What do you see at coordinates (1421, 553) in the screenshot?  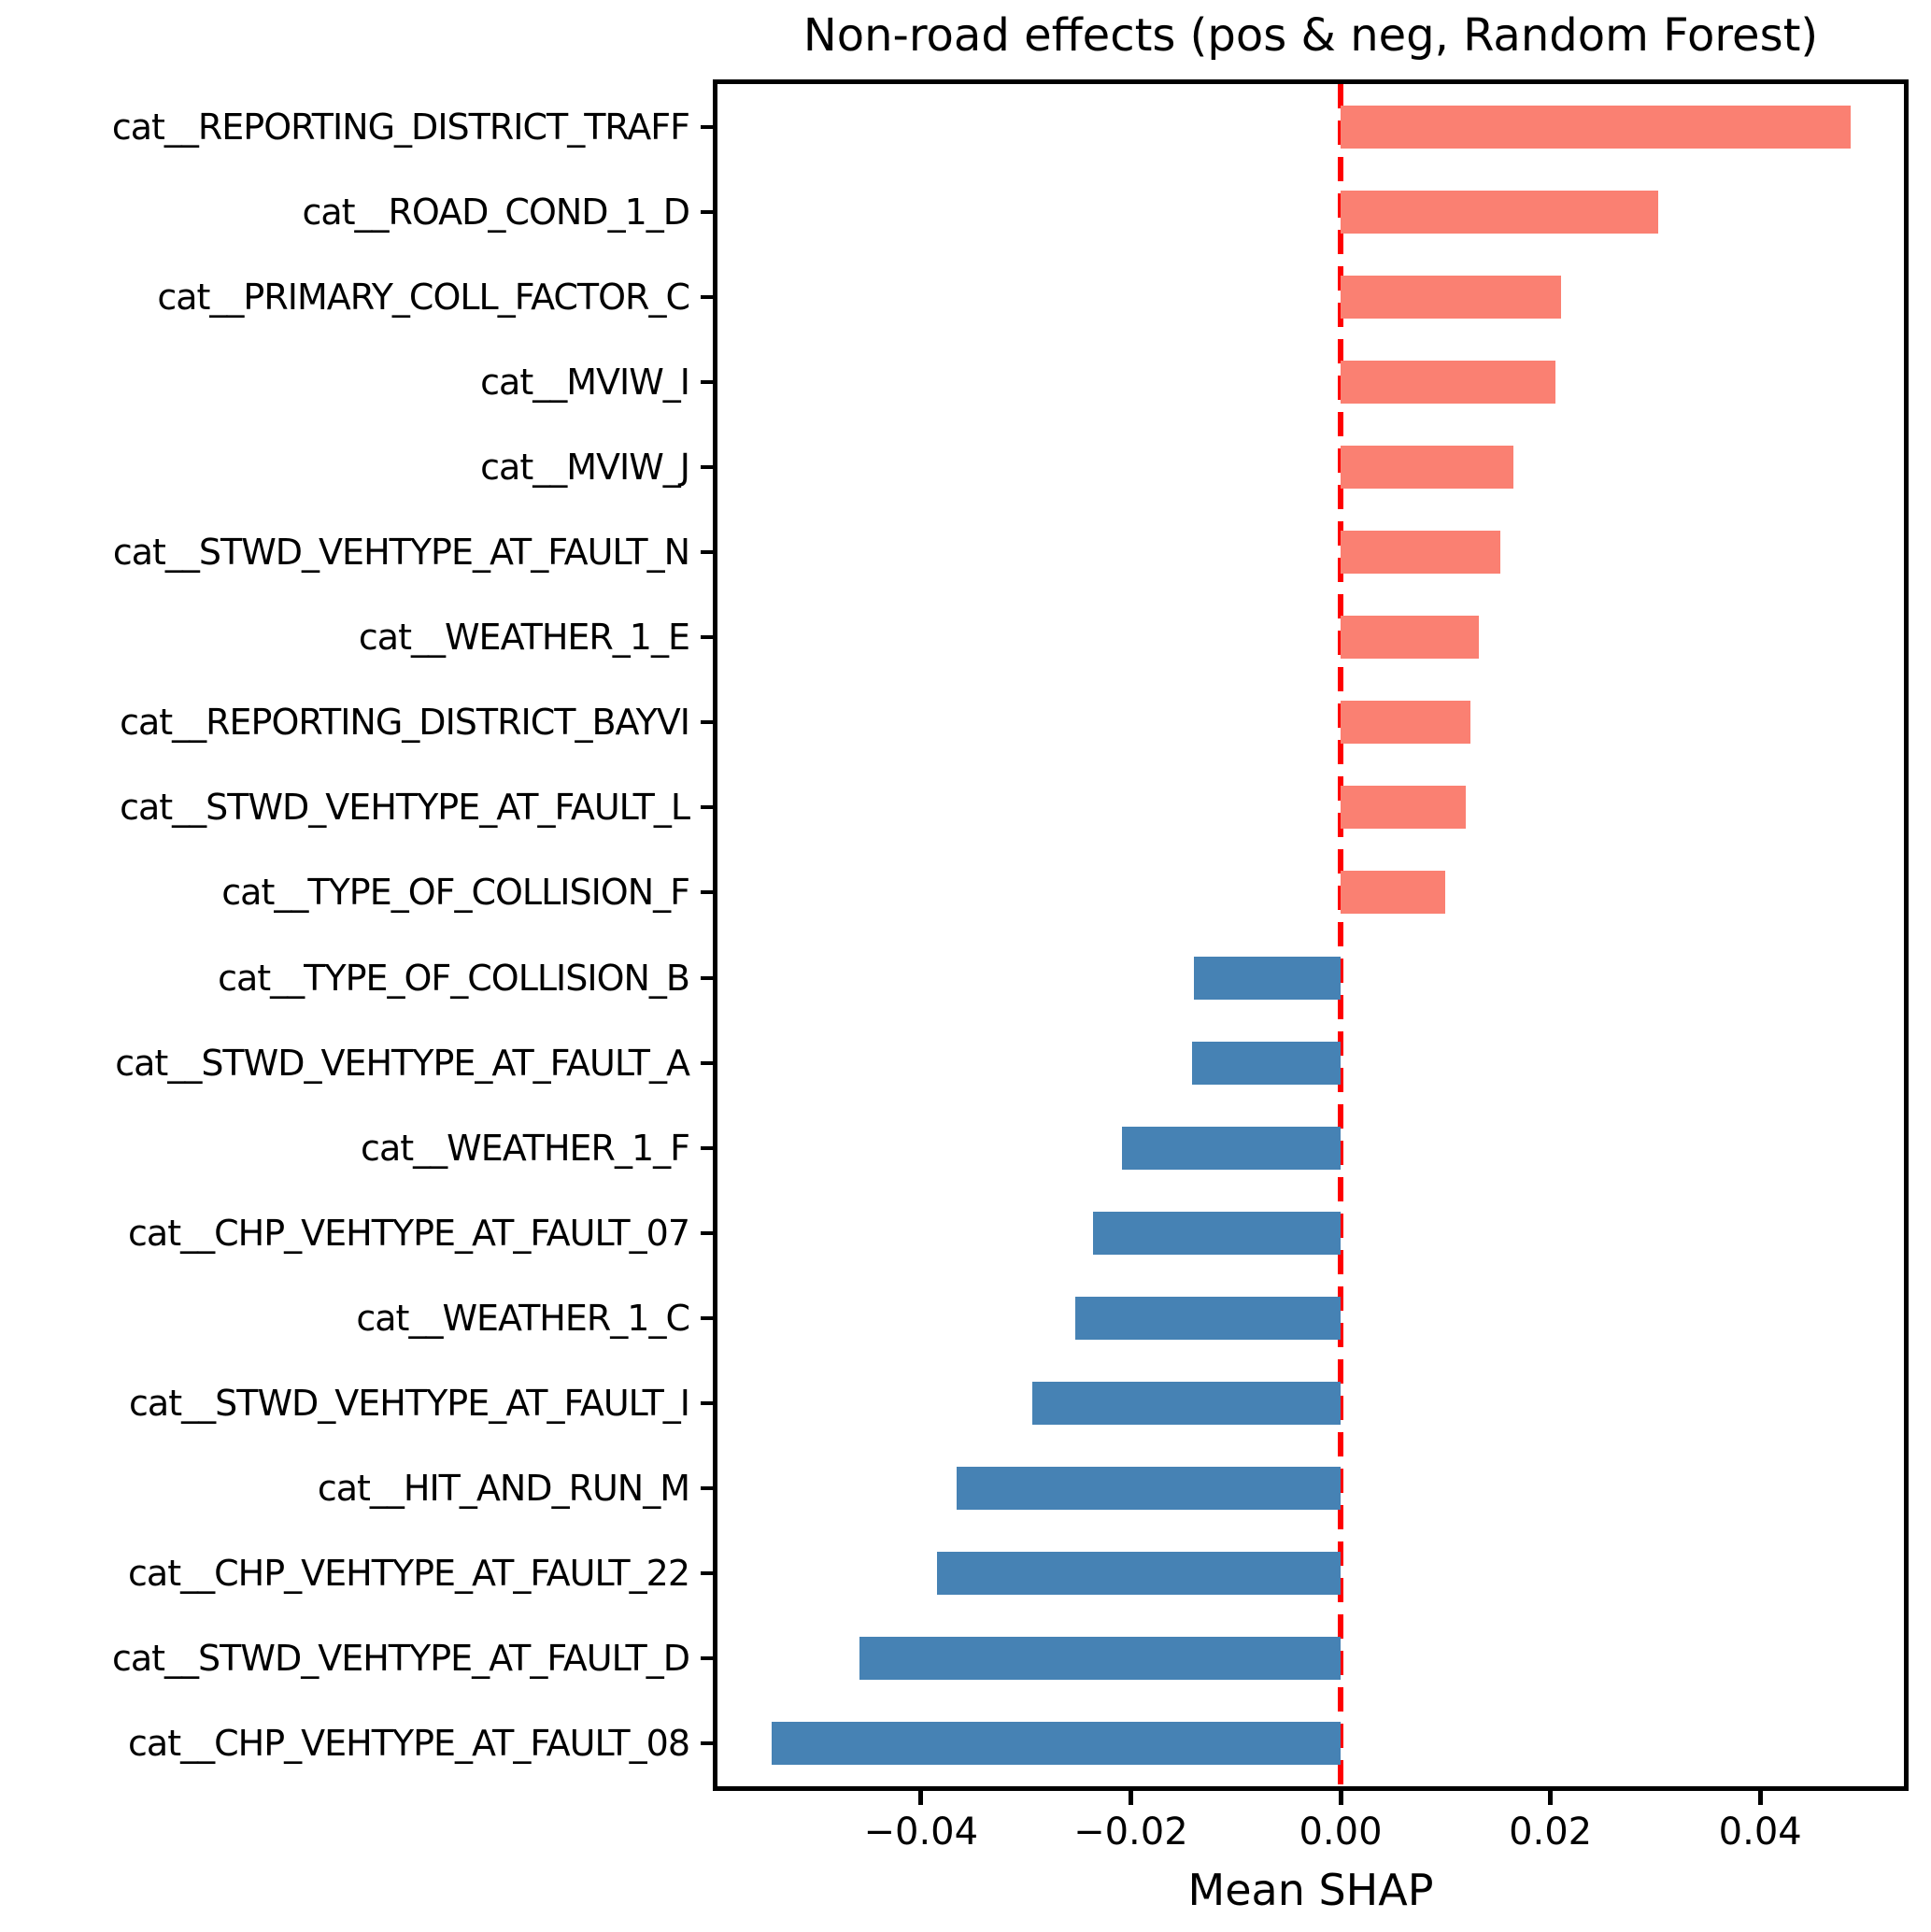 I see `bar-cat__STWD_VEHTYPE_AT_FAULT_N` at bounding box center [1421, 553].